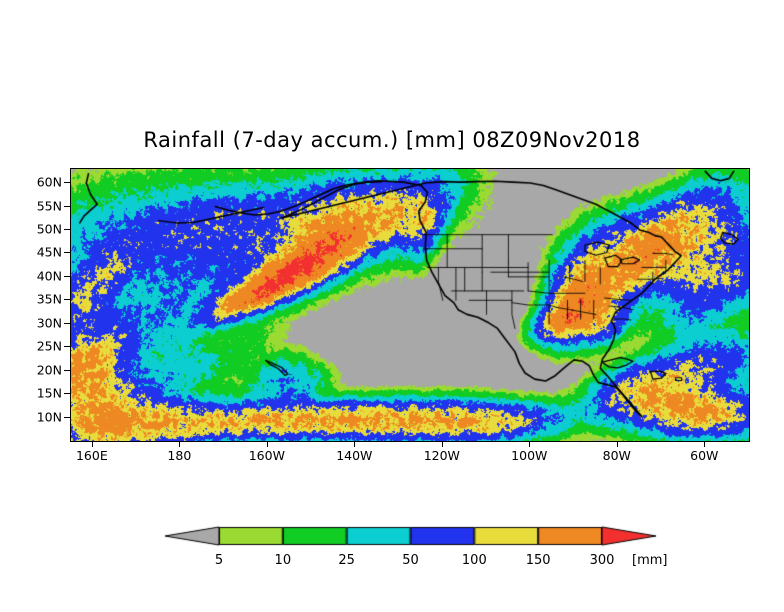 The height and width of the screenshot is (612, 784). Describe the element at coordinates (49, 417) in the screenshot. I see `y-axis-tick-label: 10N` at that location.